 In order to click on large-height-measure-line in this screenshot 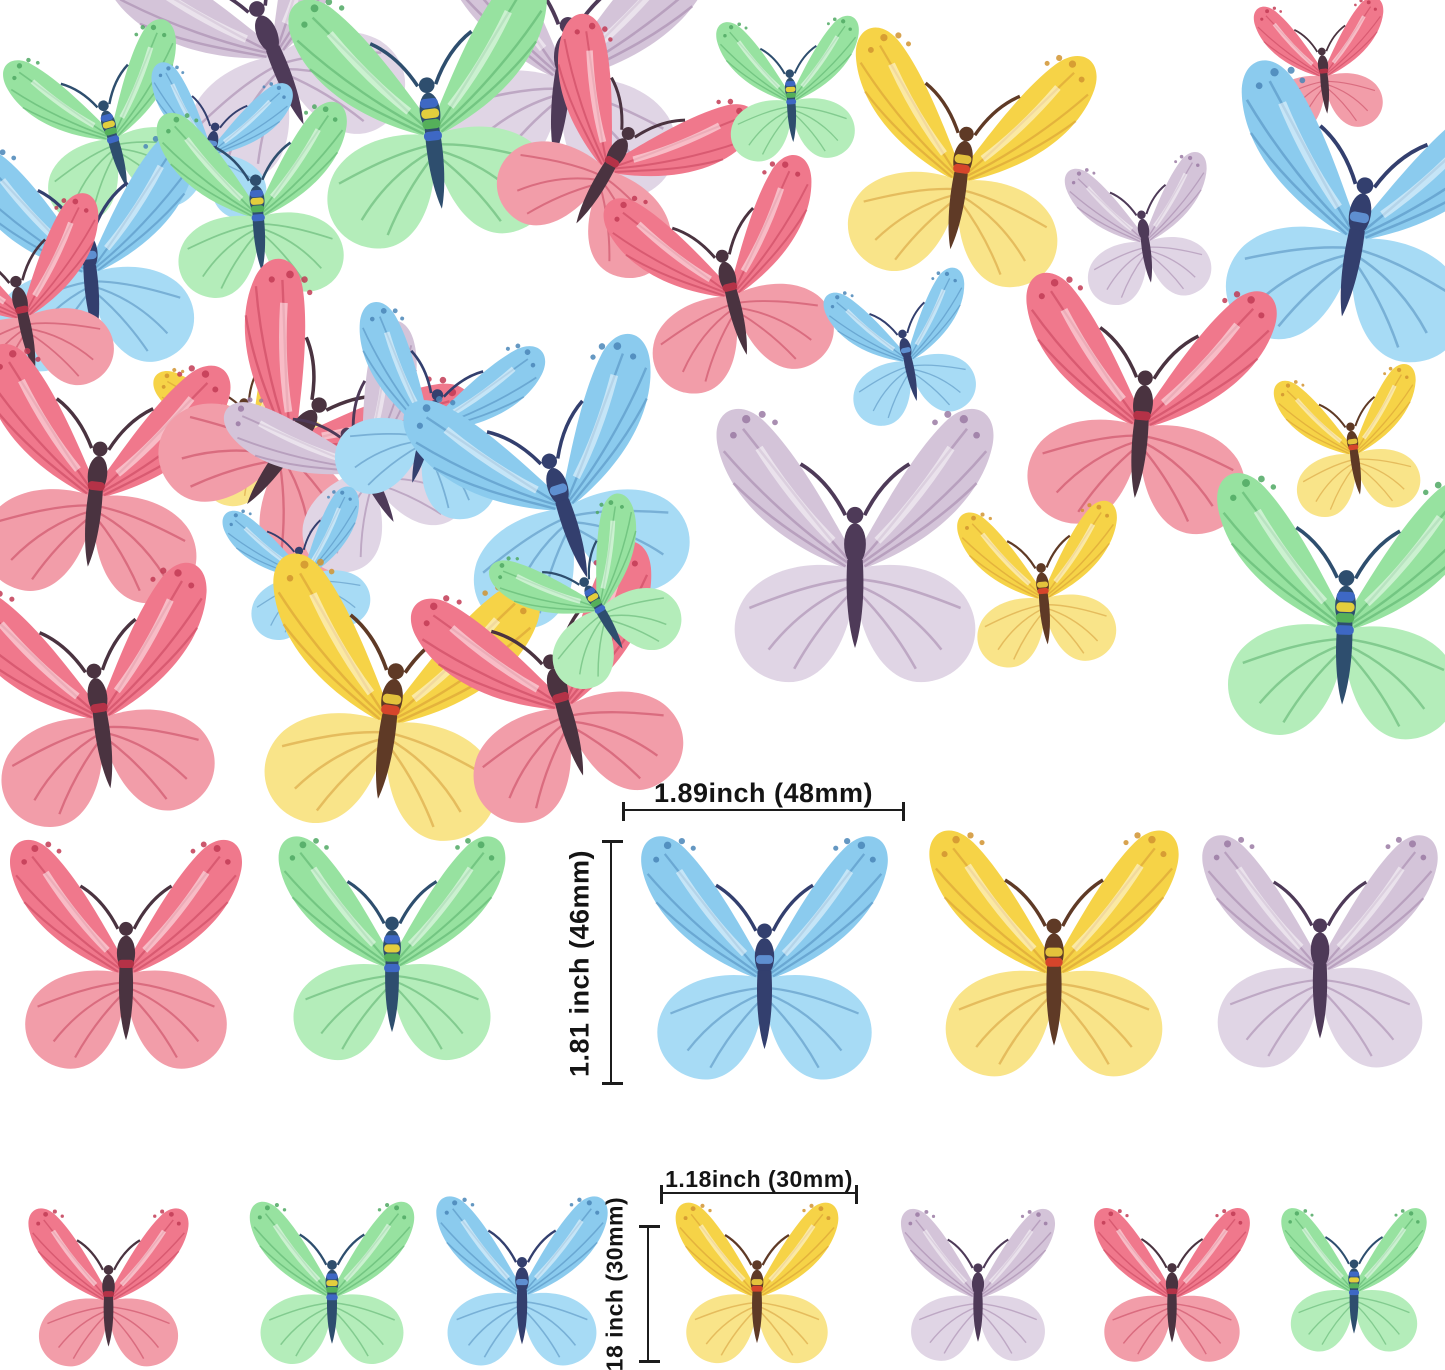, I will do `click(612, 962)`.